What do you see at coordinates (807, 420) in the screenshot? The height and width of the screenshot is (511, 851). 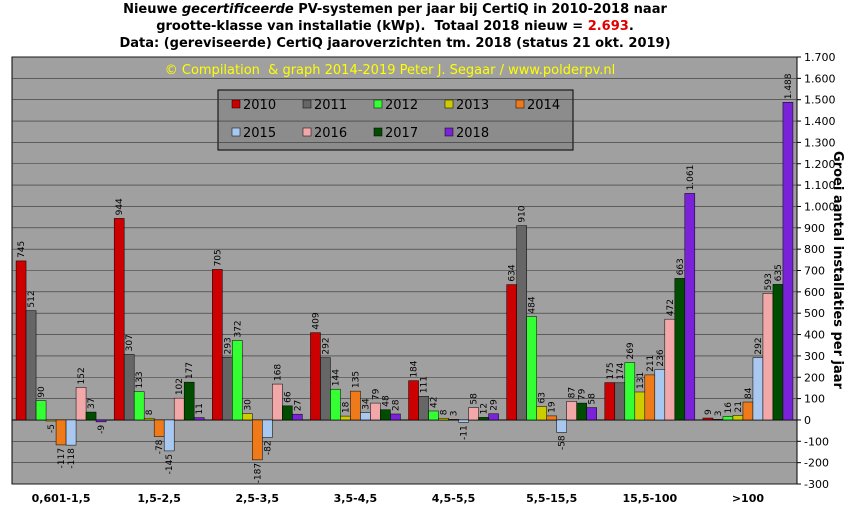 I see `y-tick-label: 0` at bounding box center [807, 420].